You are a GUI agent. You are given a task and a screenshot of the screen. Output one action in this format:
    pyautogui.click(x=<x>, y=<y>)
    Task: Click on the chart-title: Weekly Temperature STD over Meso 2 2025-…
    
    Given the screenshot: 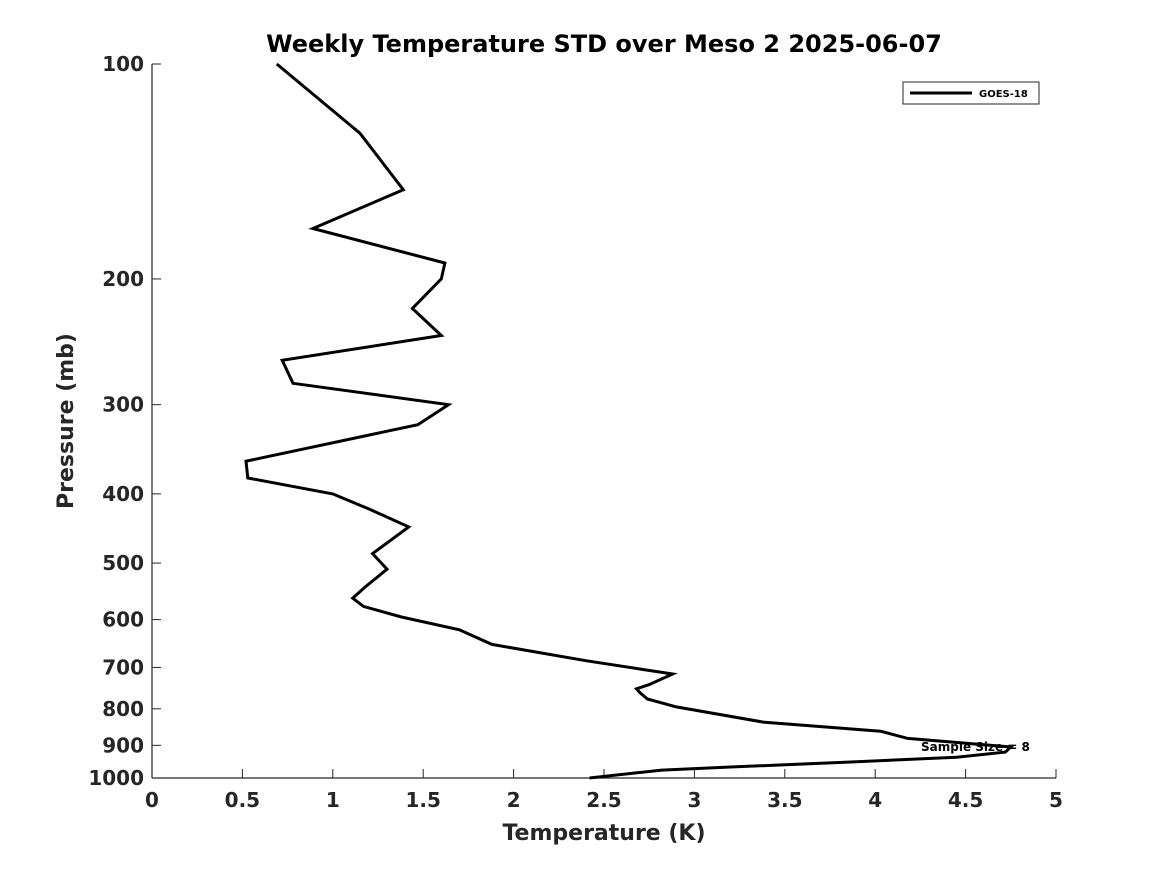 What is the action you would take?
    pyautogui.click(x=604, y=44)
    